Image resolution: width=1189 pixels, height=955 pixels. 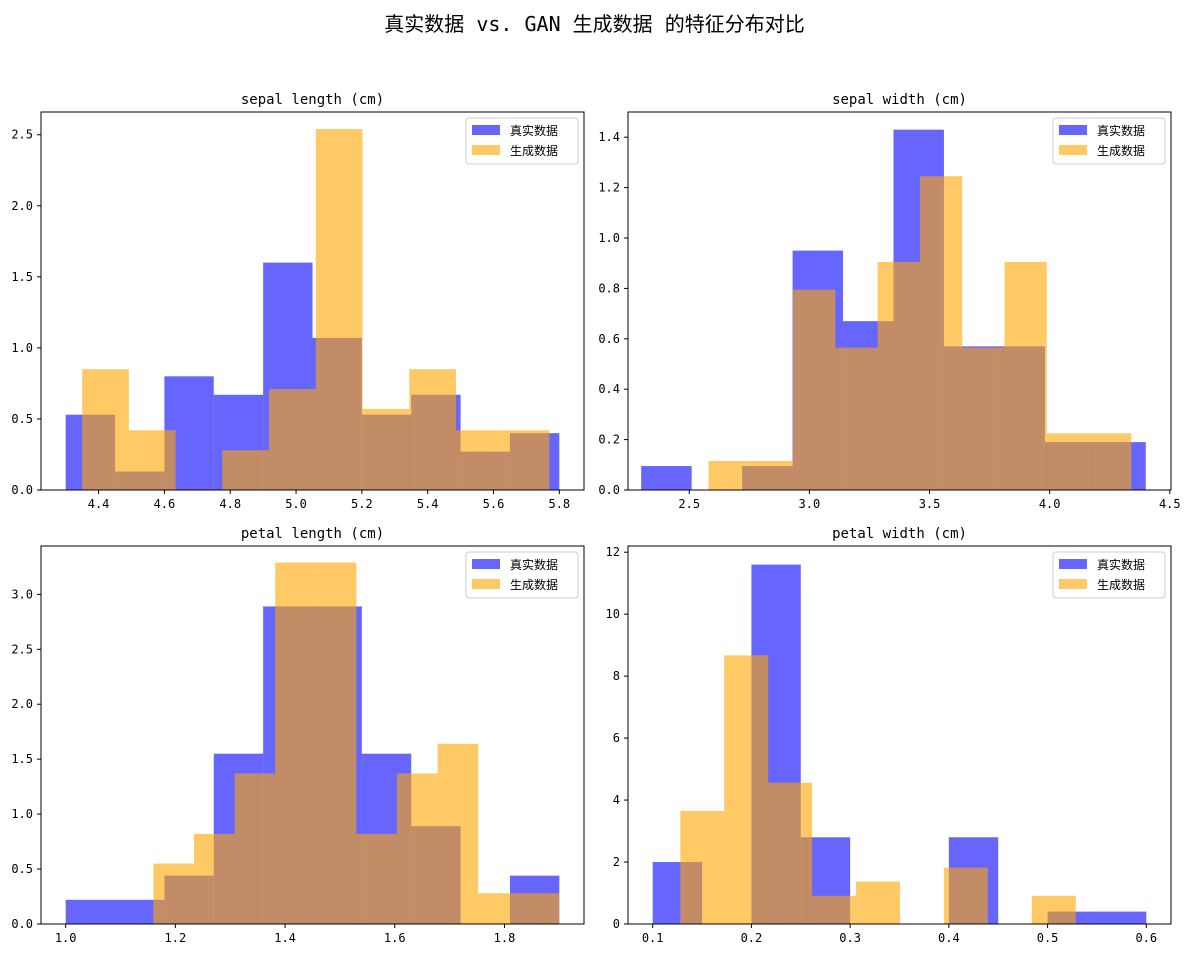 What do you see at coordinates (505, 938) in the screenshot?
I see `x-tick-label: 1.8` at bounding box center [505, 938].